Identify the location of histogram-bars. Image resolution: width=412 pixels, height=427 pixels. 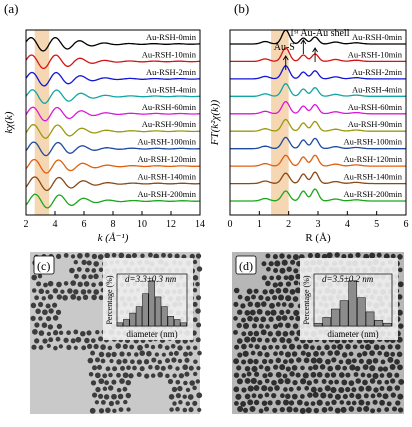
(353, 300).